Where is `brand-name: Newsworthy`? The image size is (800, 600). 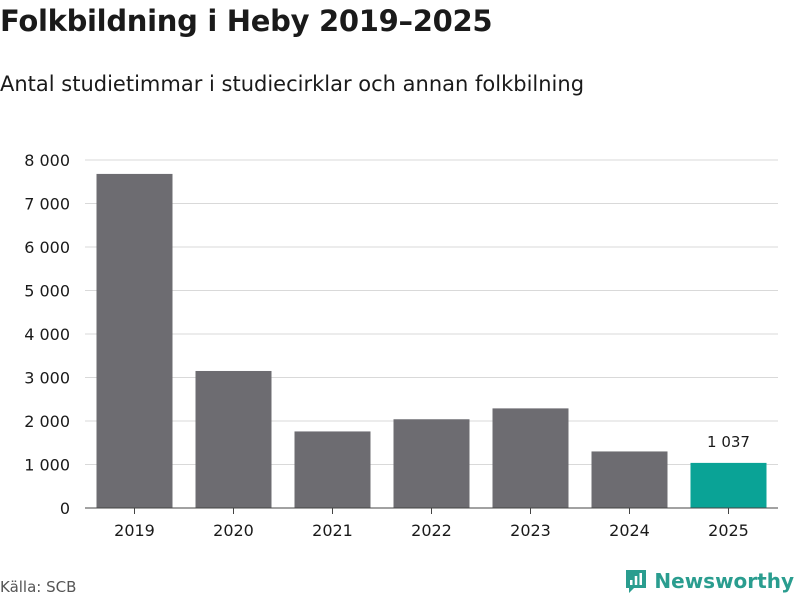
brand-name: Newsworthy is located at coordinates (724, 581).